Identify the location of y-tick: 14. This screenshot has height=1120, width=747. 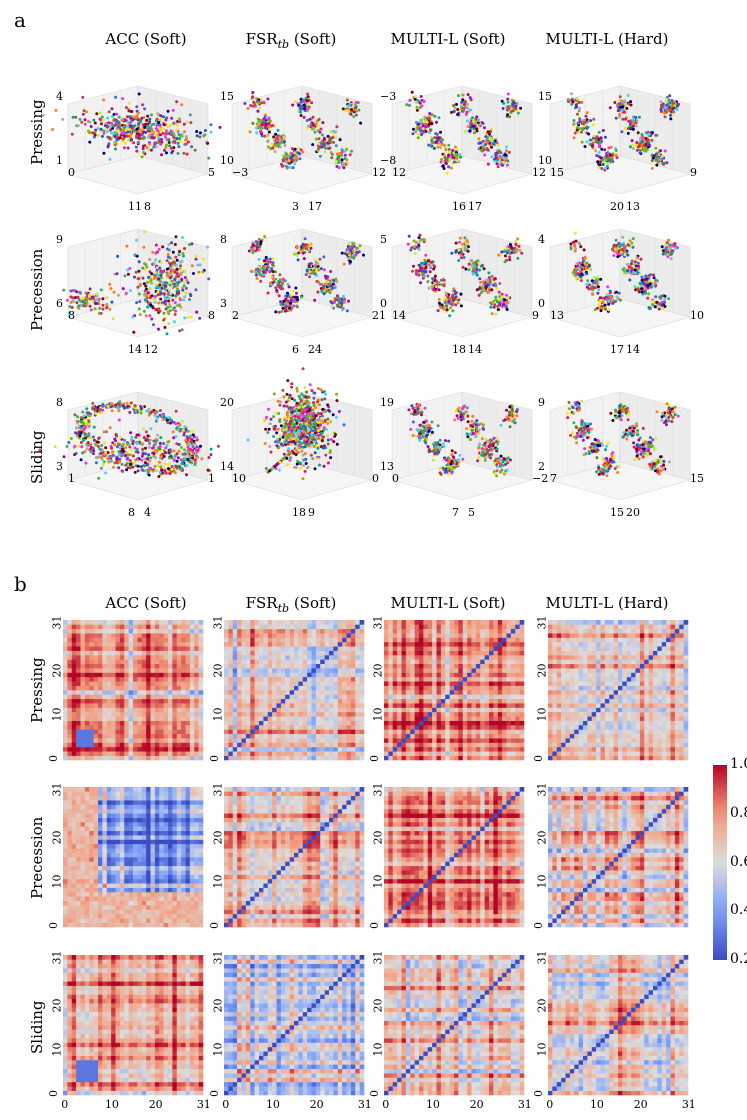
(633, 349).